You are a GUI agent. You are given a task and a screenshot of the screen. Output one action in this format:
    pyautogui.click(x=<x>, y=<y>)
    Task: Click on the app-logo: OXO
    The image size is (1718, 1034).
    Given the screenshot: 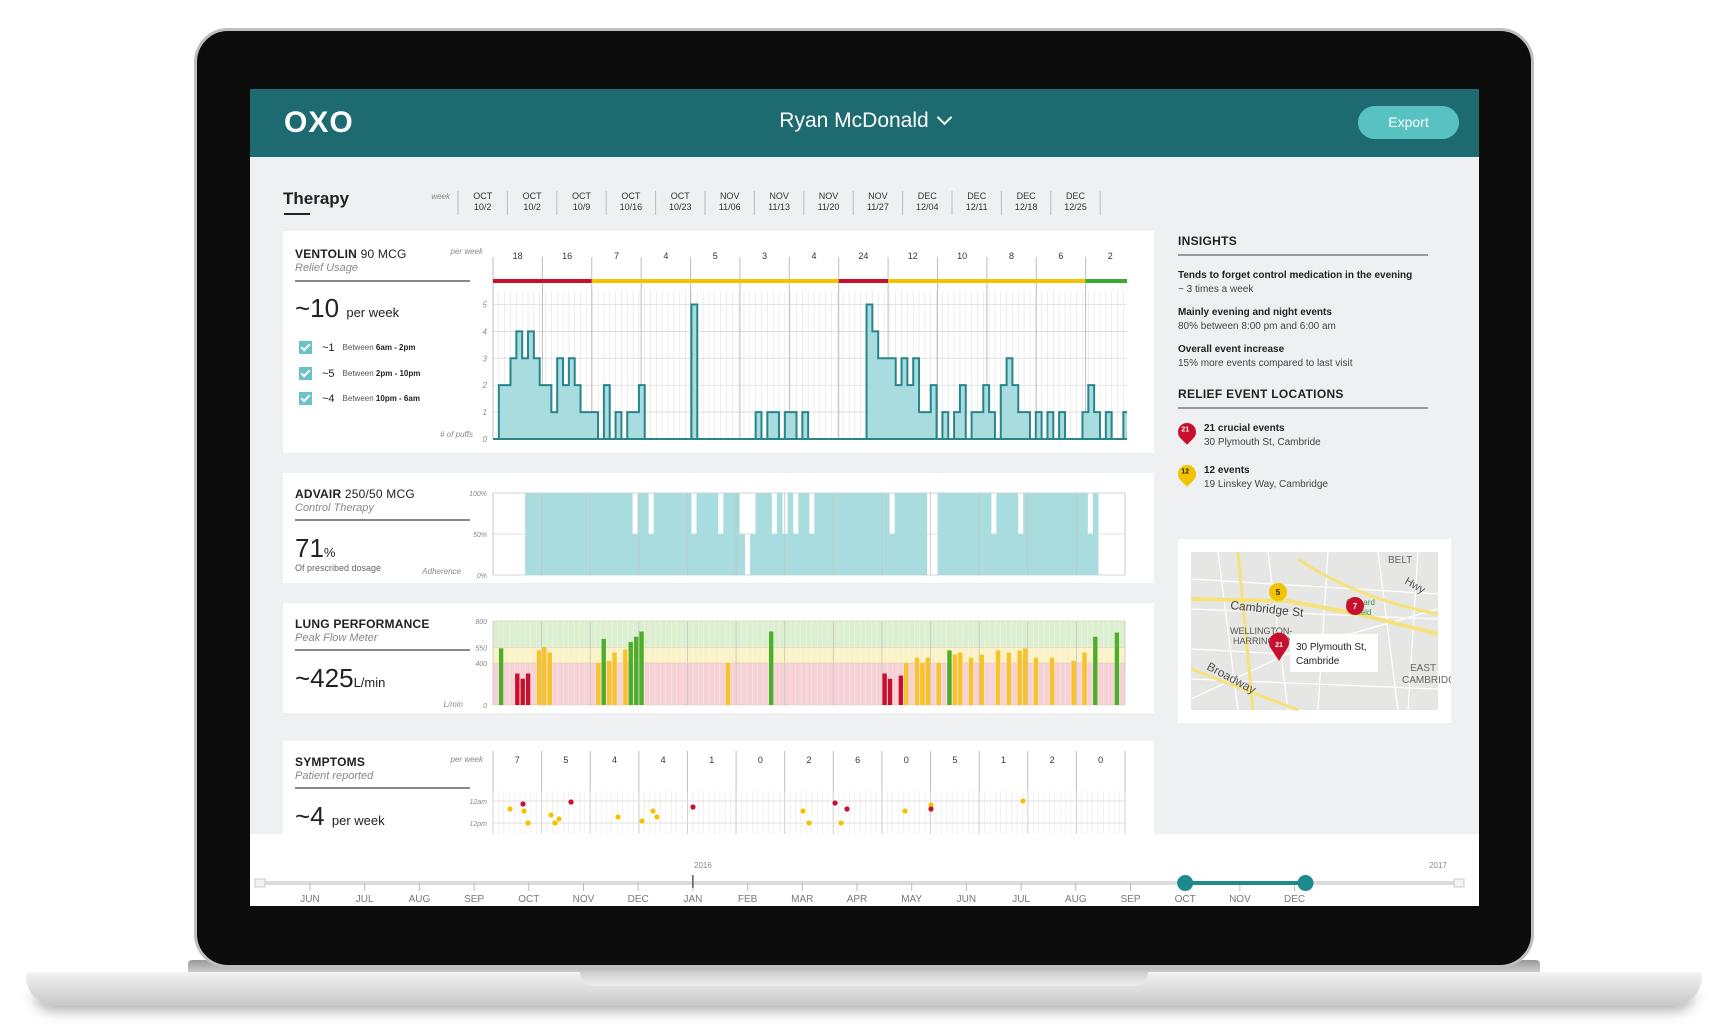 What is the action you would take?
    pyautogui.click(x=319, y=122)
    